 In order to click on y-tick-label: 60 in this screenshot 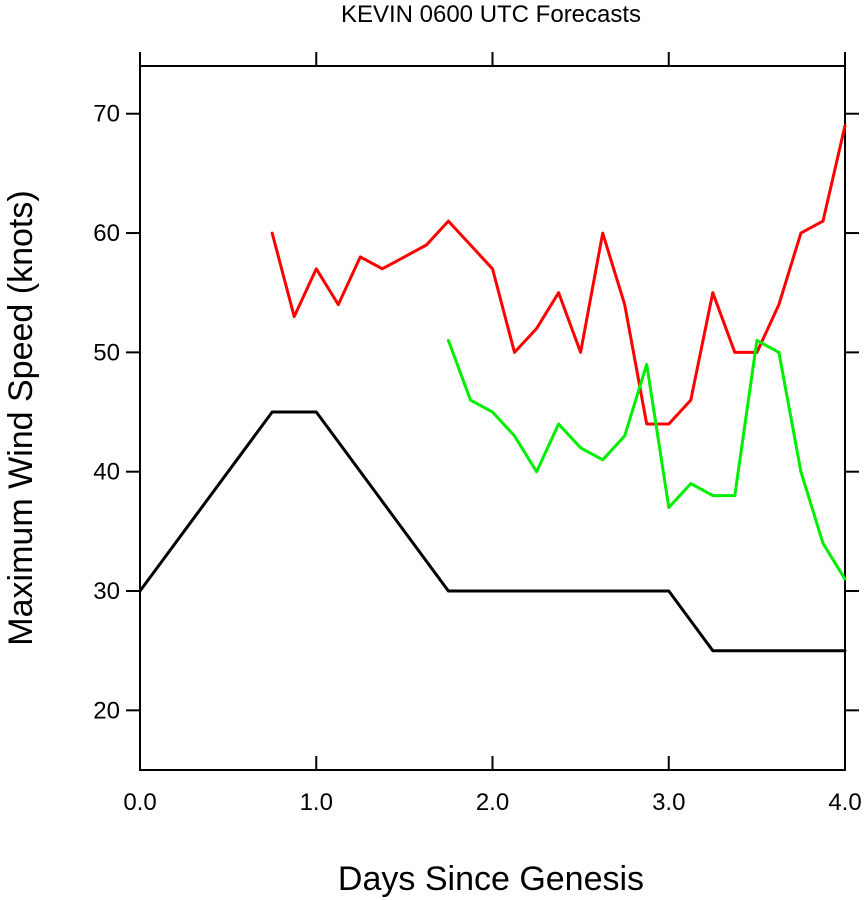, I will do `click(106, 233)`.